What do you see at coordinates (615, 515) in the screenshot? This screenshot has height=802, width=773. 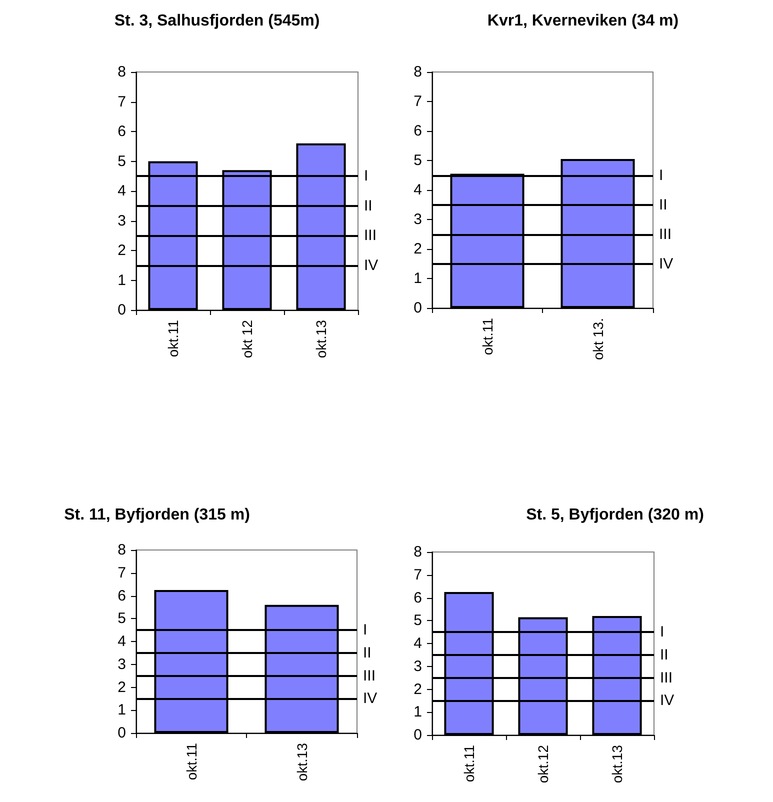 I see `chart-title: St. 5, Byfjorden (320 m)` at bounding box center [615, 515].